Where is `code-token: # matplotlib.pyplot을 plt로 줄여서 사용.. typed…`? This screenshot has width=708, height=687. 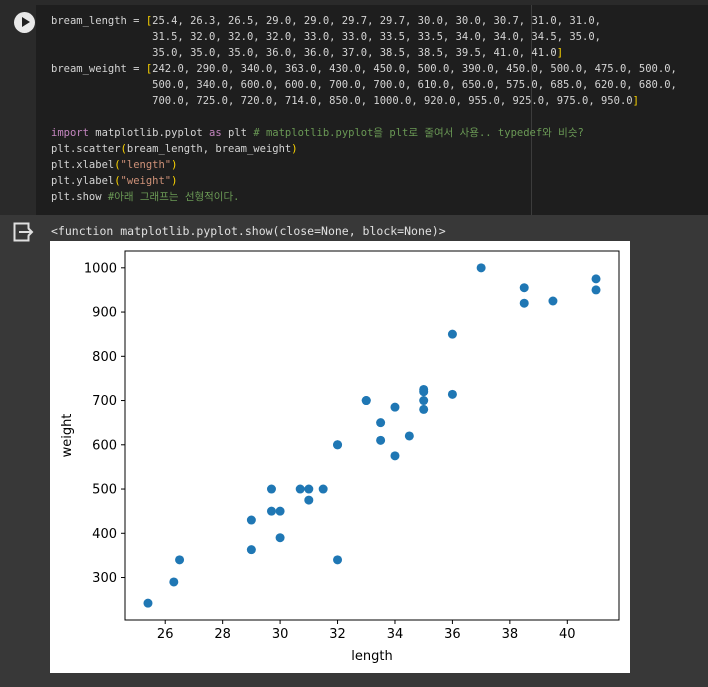 code-token: # matplotlib.pyplot을 plt로 줄여서 사용.. typed… is located at coordinates (418, 133).